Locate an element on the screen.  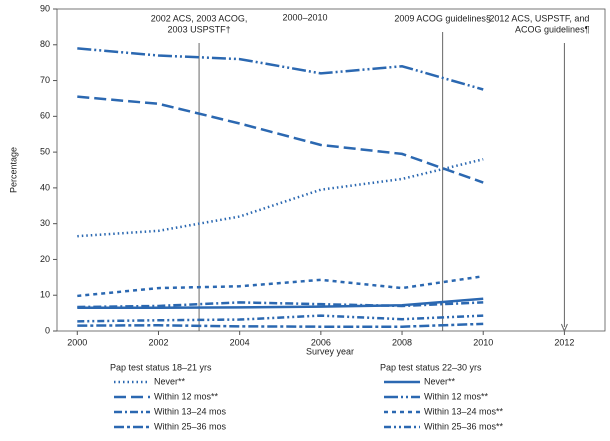
x-axis-label: Survey year is located at coordinates (330, 351).